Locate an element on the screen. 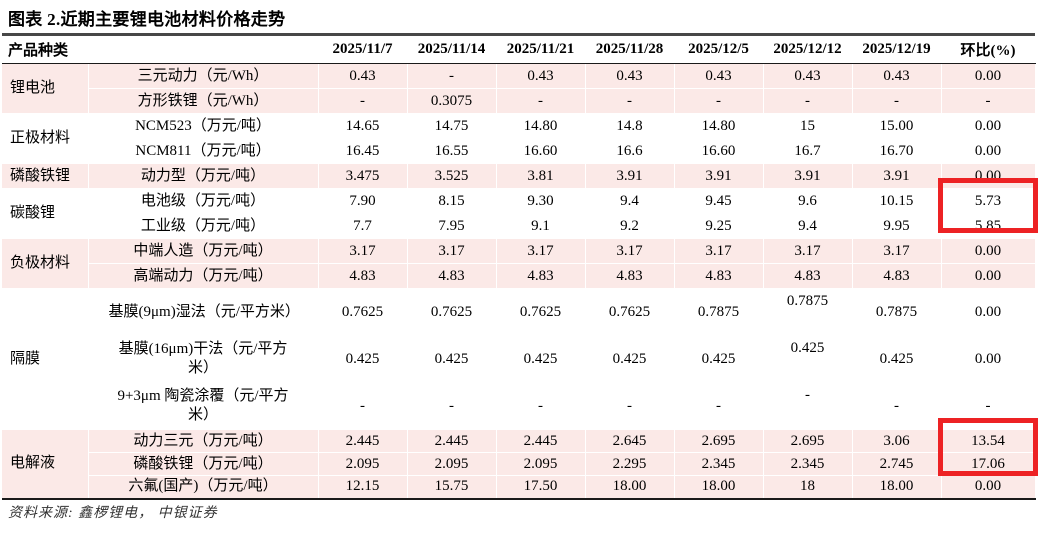 This screenshot has width=1061, height=533. value-cell: 8.15 is located at coordinates (452, 201).